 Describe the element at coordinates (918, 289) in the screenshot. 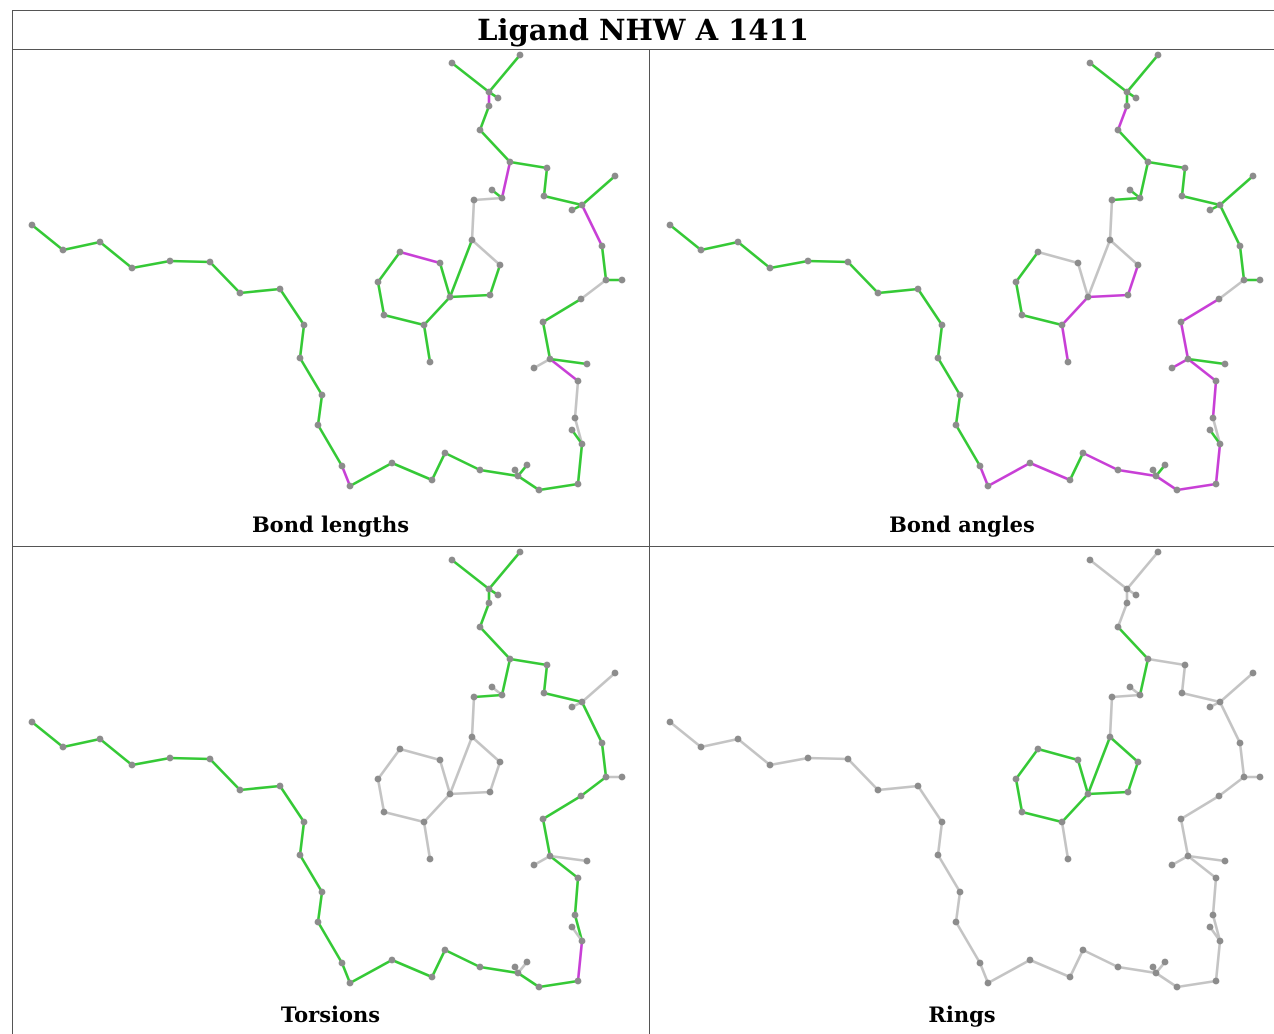

I see `atom-c8` at that location.